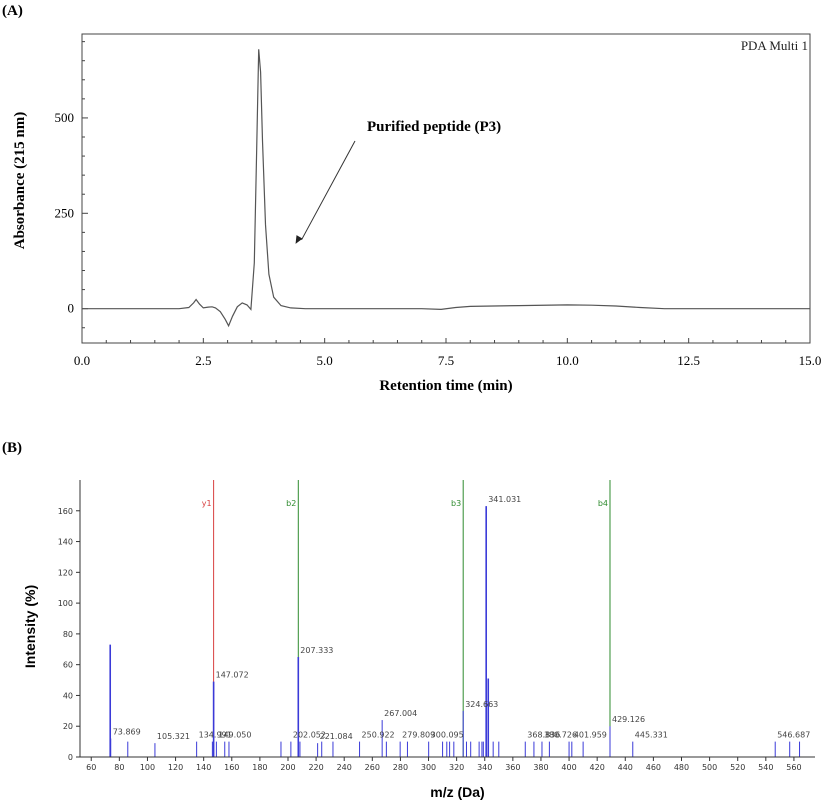 This screenshot has height=805, width=827. I want to click on spectrum-peak-label: 105.321, so click(173, 736).